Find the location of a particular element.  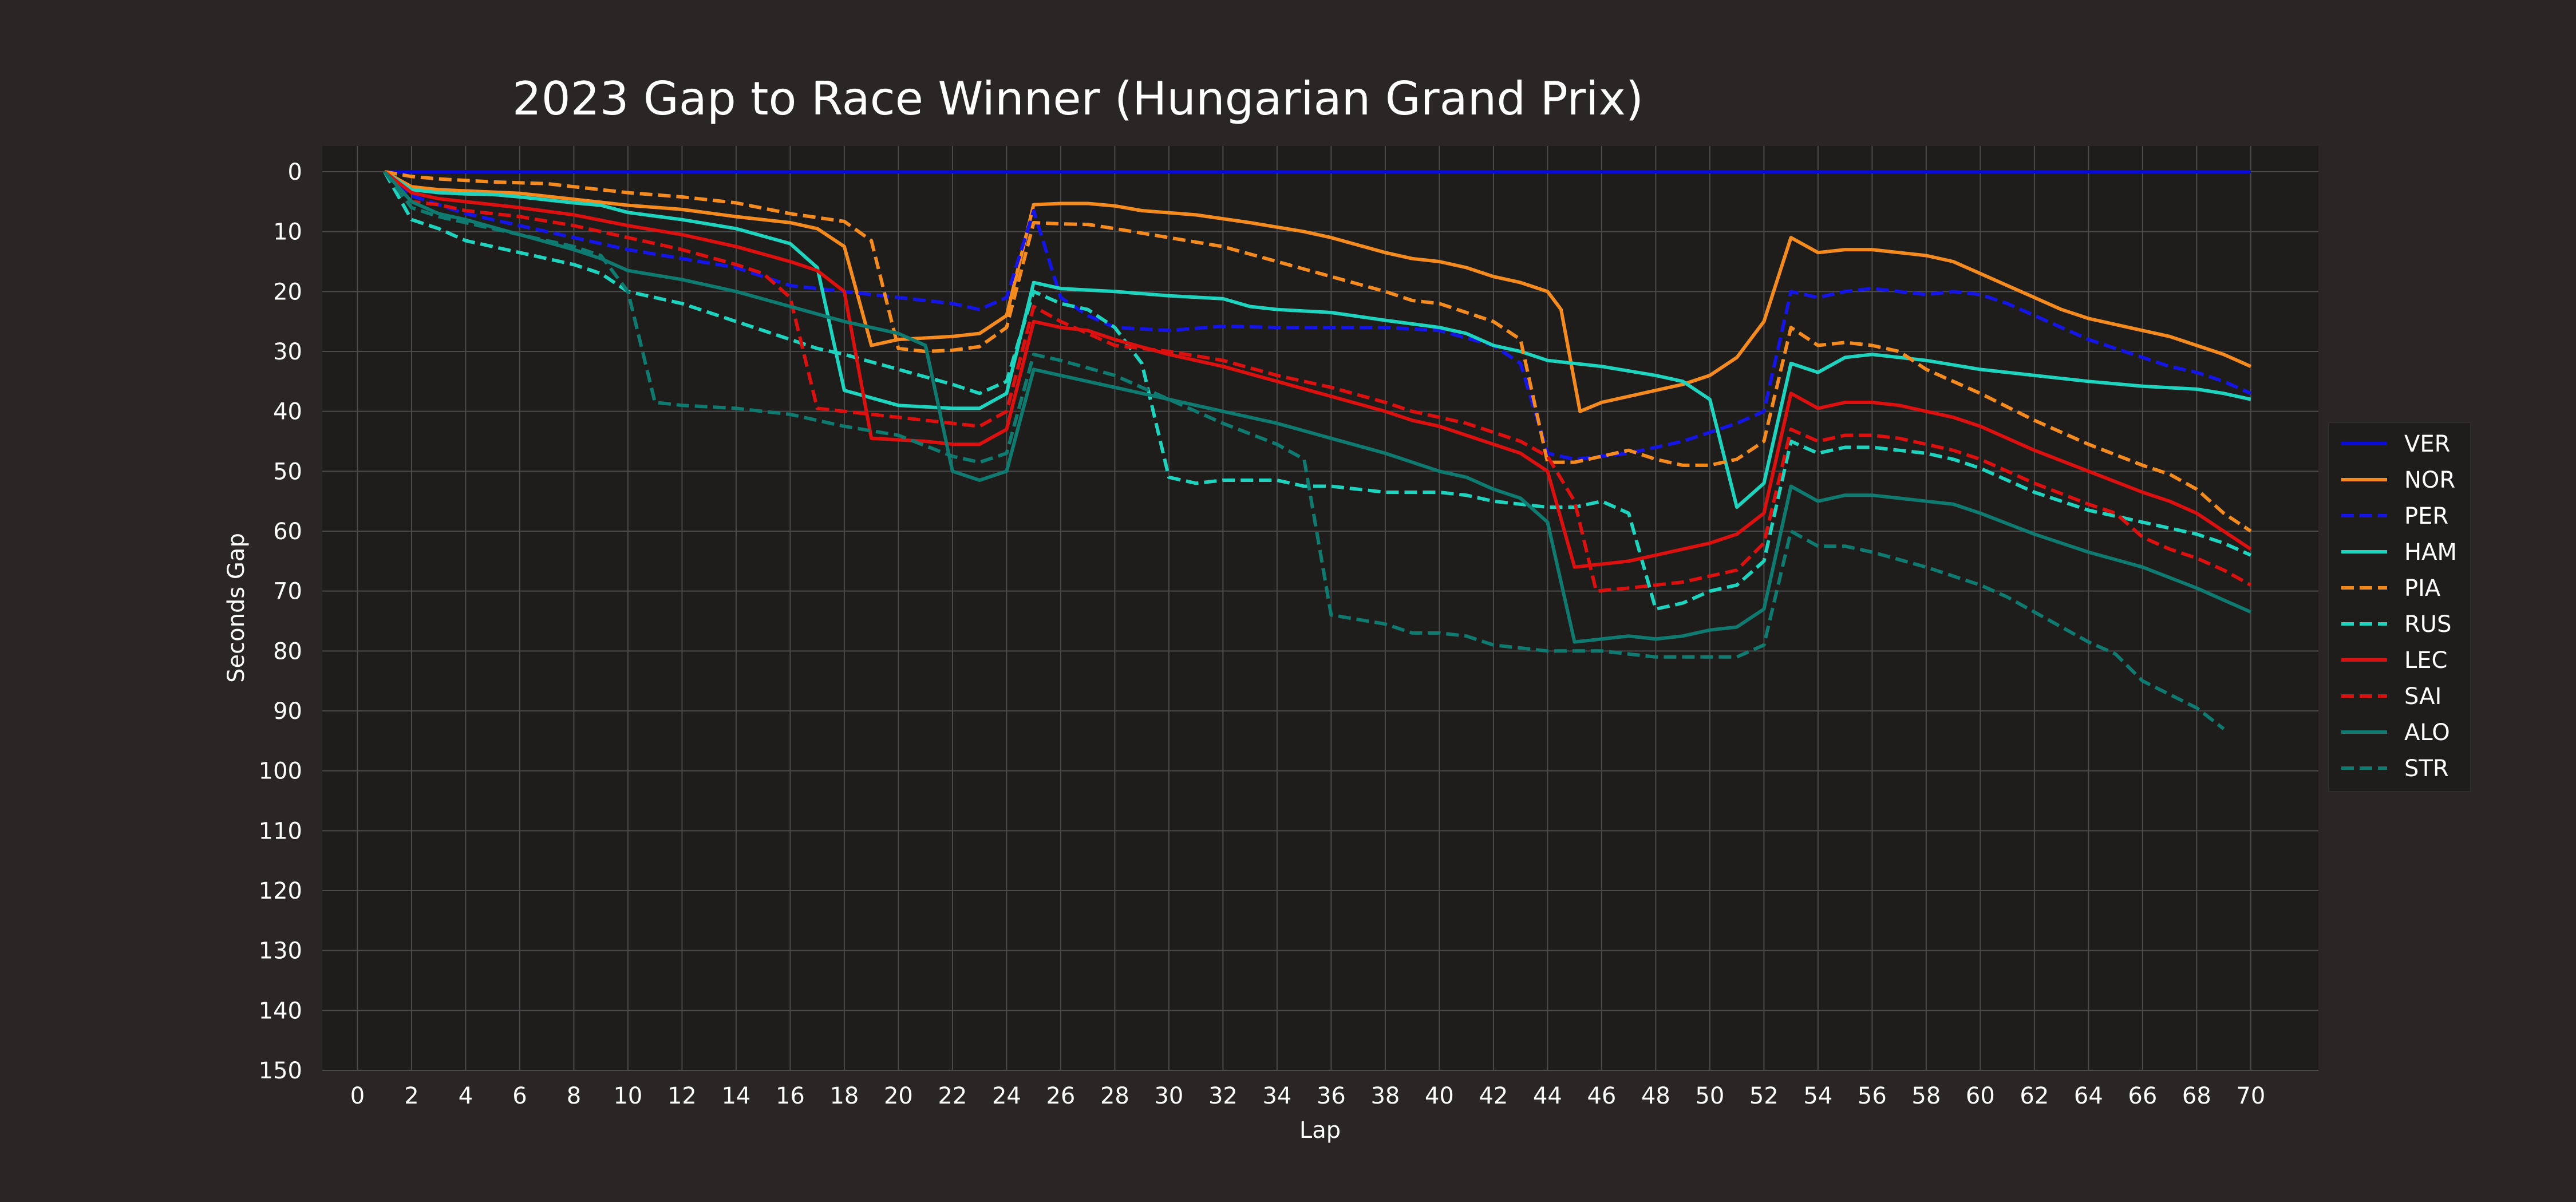

x-tick-label: 50 is located at coordinates (1709, 1096).